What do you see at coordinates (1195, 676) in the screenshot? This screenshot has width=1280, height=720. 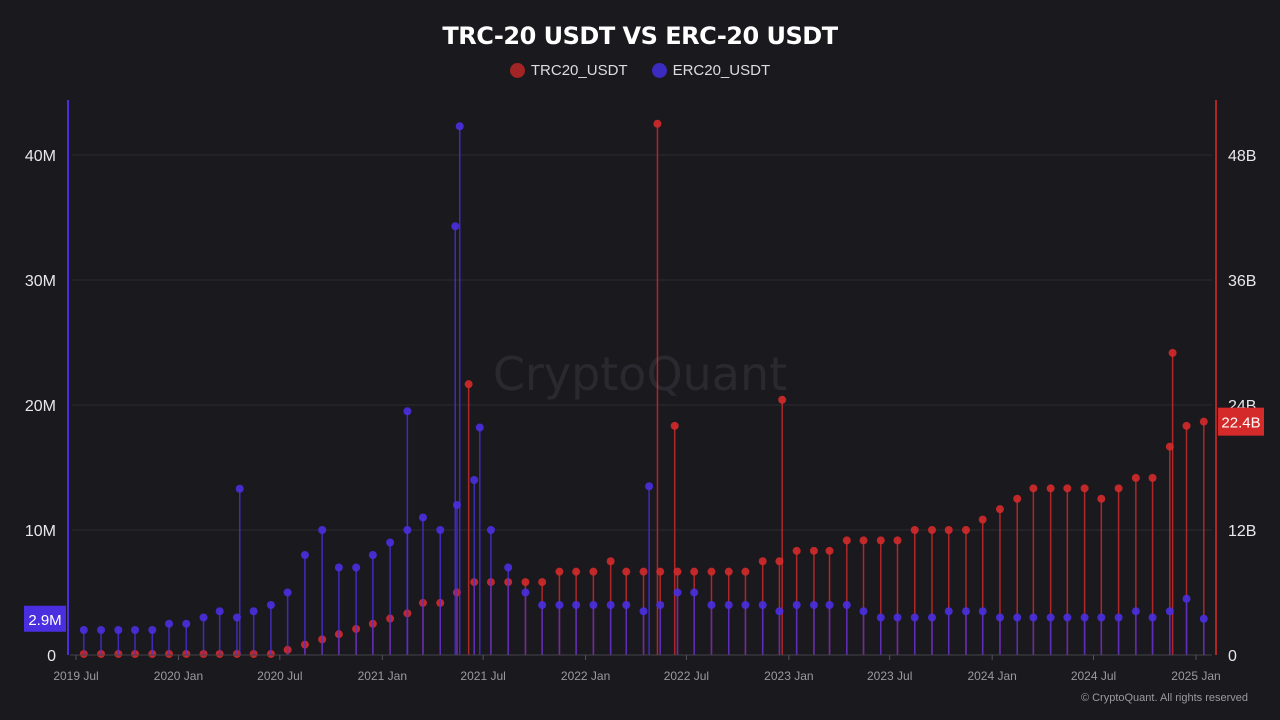 I see `x-tick-label: 2025 Jan` at bounding box center [1195, 676].